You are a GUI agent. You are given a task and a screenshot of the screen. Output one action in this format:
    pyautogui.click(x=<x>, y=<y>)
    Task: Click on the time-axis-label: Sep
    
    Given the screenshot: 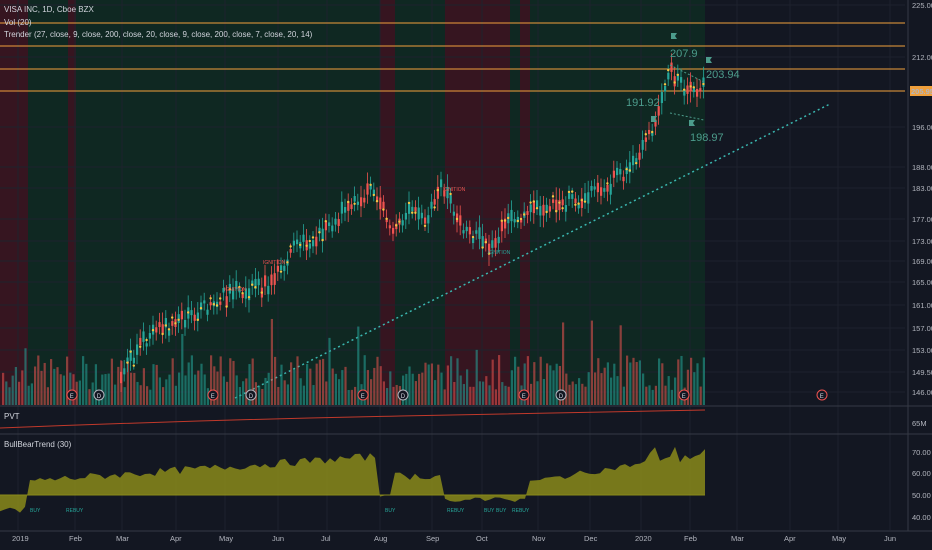 What is the action you would take?
    pyautogui.click(x=432, y=538)
    